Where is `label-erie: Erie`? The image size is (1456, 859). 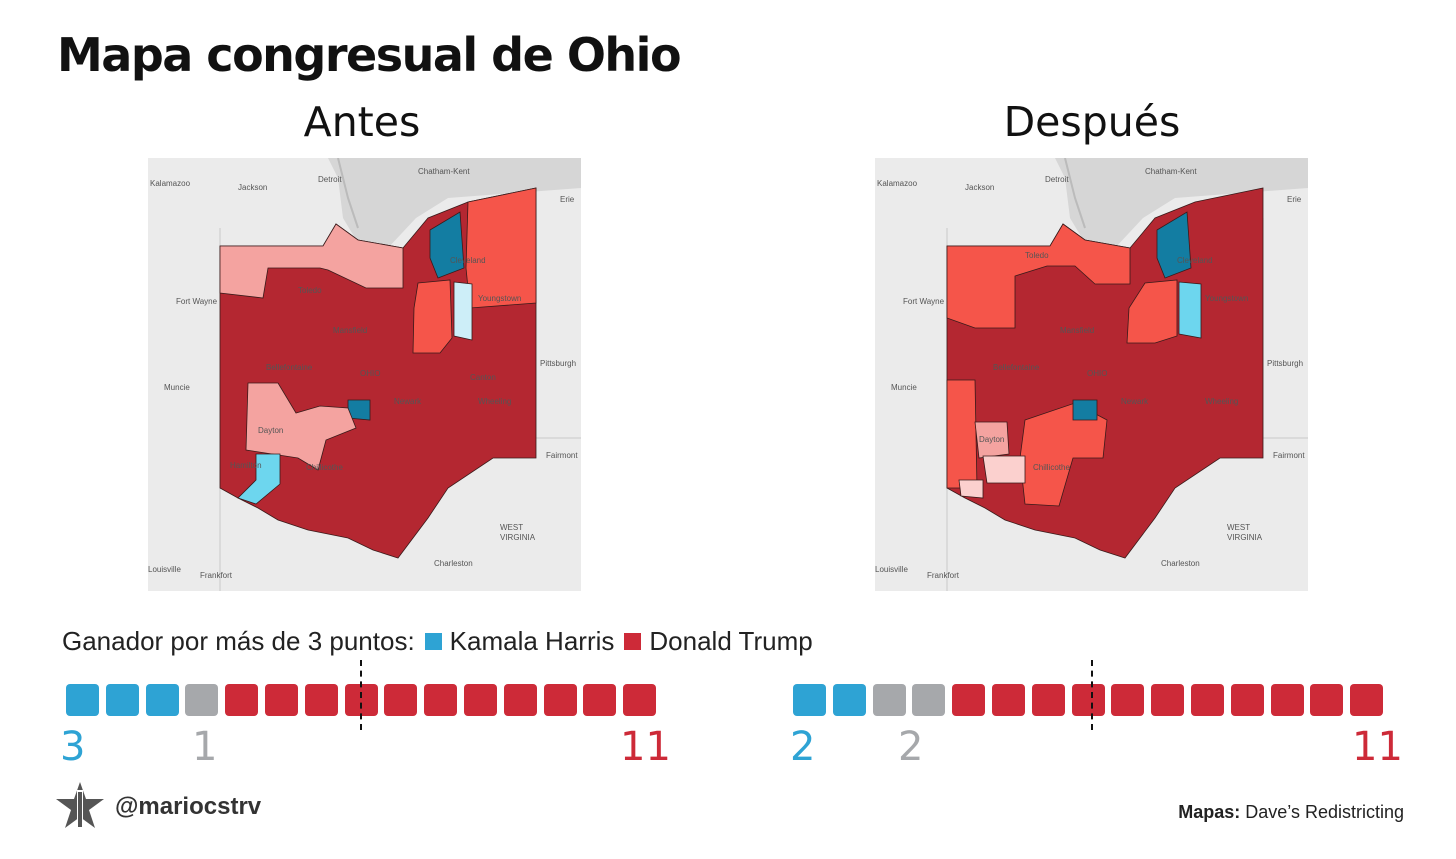 label-erie: Erie is located at coordinates (567, 199).